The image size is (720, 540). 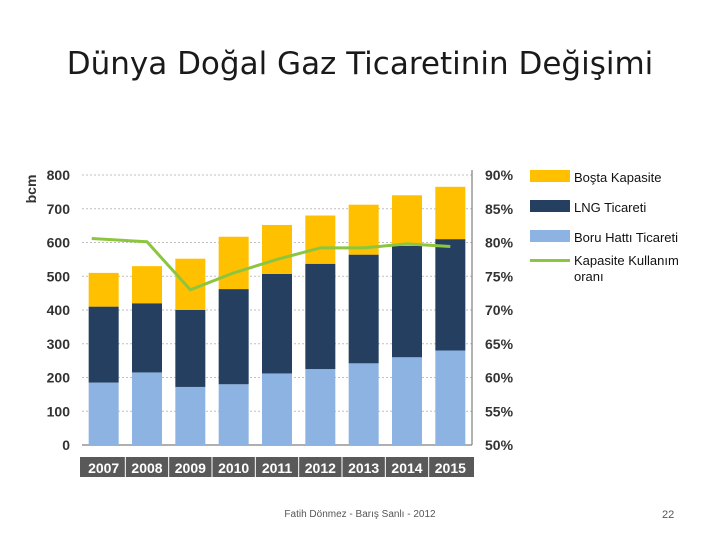 I want to click on y-tick-label: 200, so click(x=59, y=378).